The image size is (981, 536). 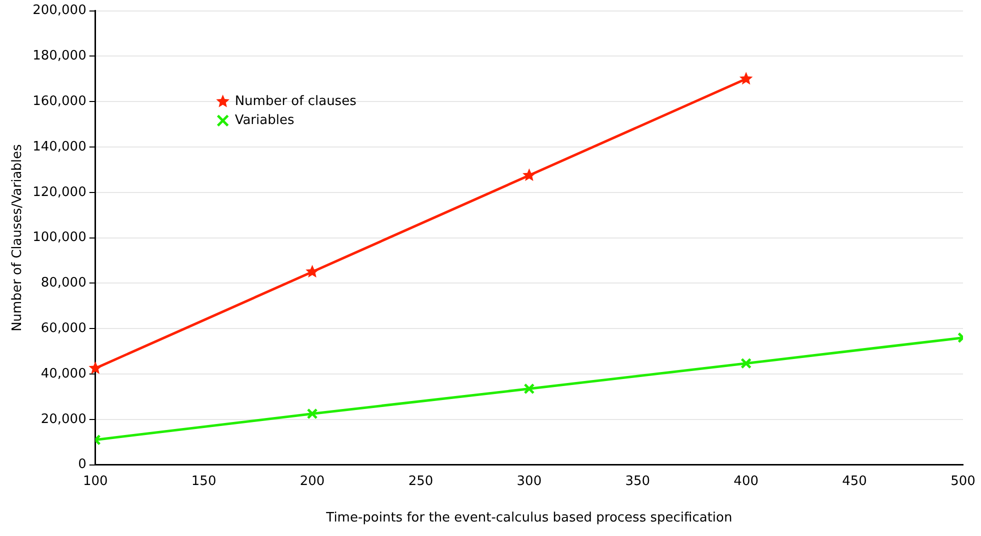 I want to click on x-tick-label: 500, so click(x=963, y=481).